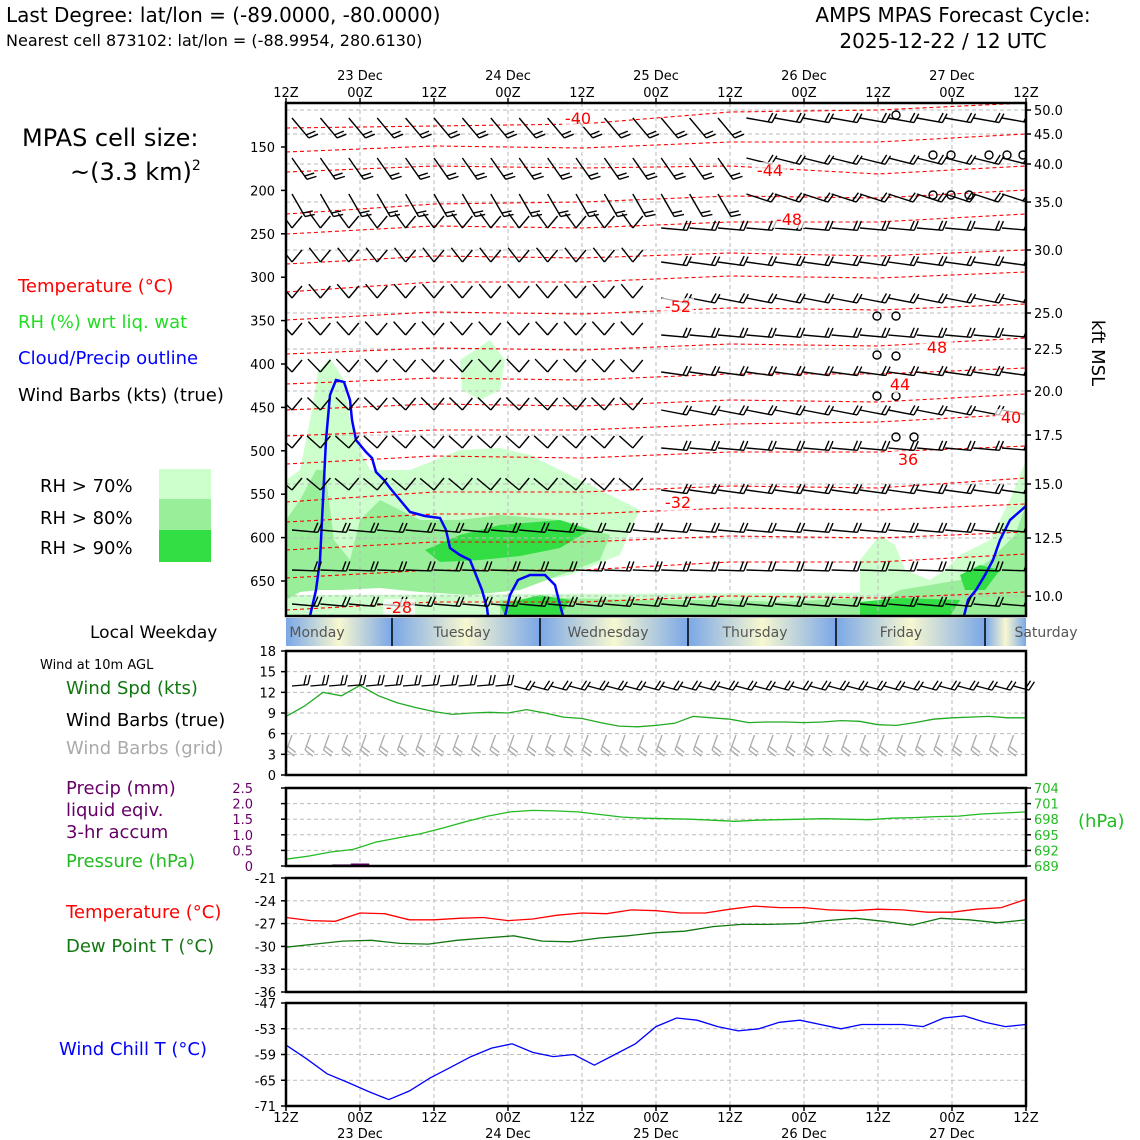 The width and height of the screenshot is (1140, 1140). I want to click on legend-cloud: Cloud/Precip outline, so click(108, 358).